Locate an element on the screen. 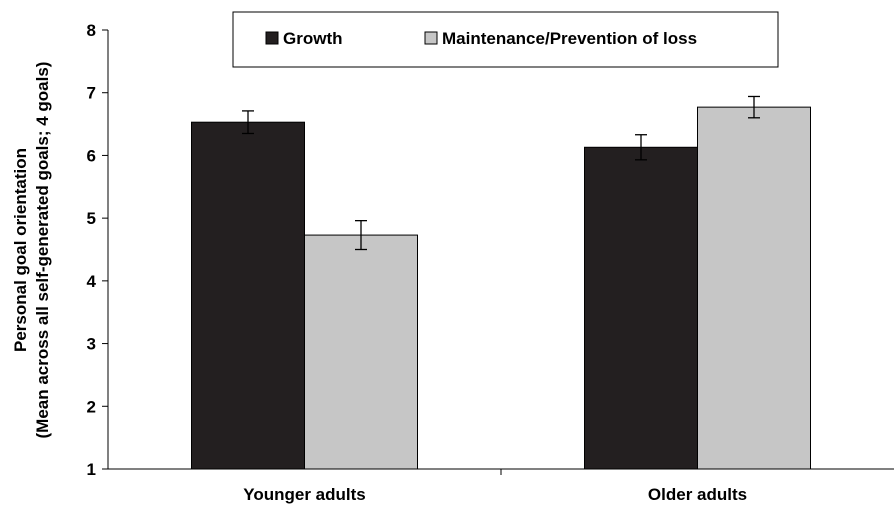 This screenshot has width=894, height=508. y-tick-label: 4 is located at coordinates (92, 281).